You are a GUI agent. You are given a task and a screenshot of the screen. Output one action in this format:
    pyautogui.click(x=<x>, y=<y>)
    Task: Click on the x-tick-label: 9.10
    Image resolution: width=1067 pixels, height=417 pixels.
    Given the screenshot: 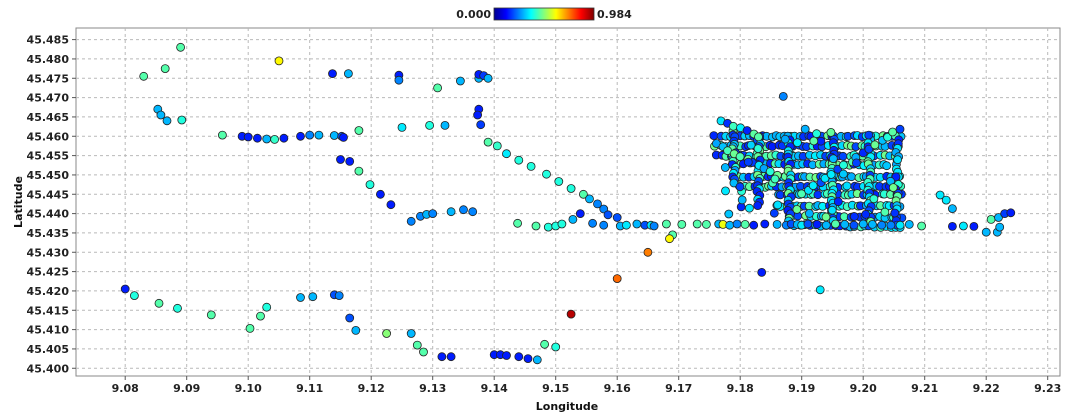 What is the action you would take?
    pyautogui.click(x=248, y=388)
    